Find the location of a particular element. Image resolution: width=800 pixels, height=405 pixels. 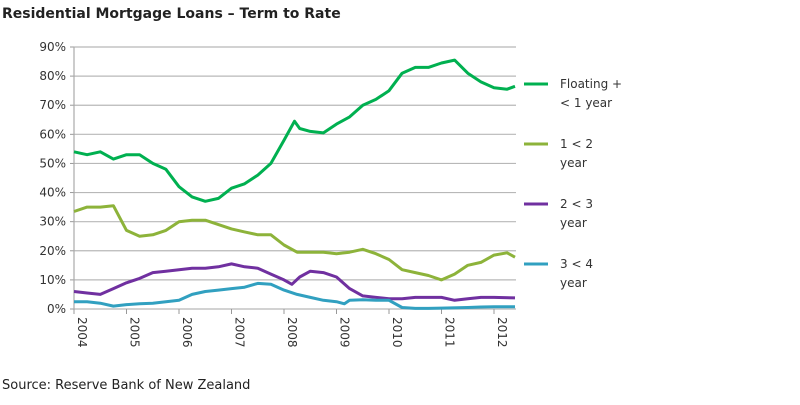

y-tick-label: 0% is located at coordinates (56, 309).